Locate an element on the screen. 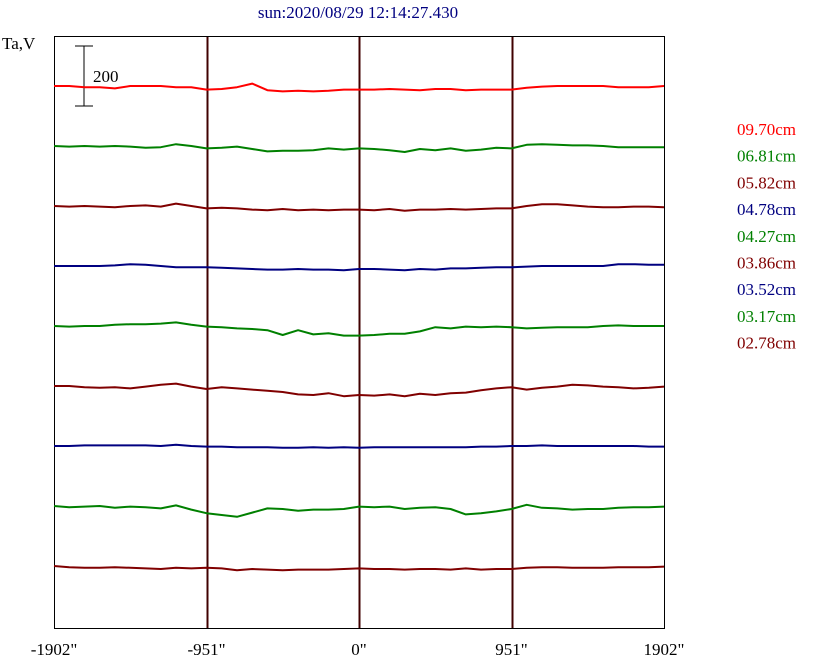 This screenshot has width=813, height=662. x-tick-label: 0" is located at coordinates (358, 649).